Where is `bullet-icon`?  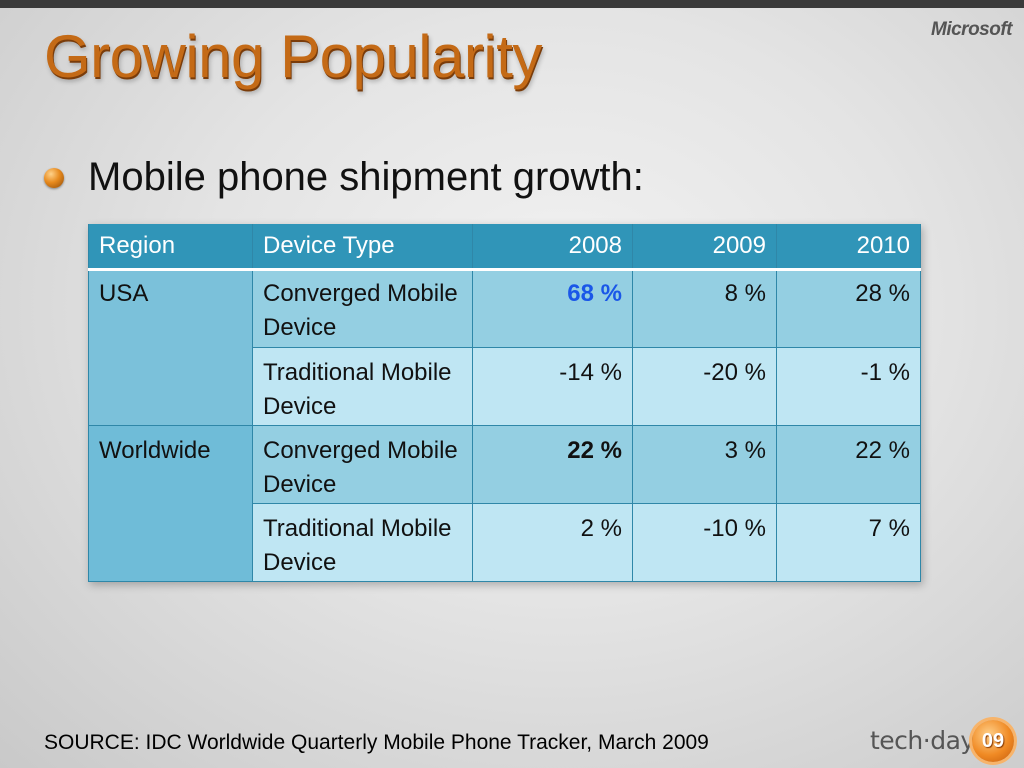
bullet-icon is located at coordinates (54, 177).